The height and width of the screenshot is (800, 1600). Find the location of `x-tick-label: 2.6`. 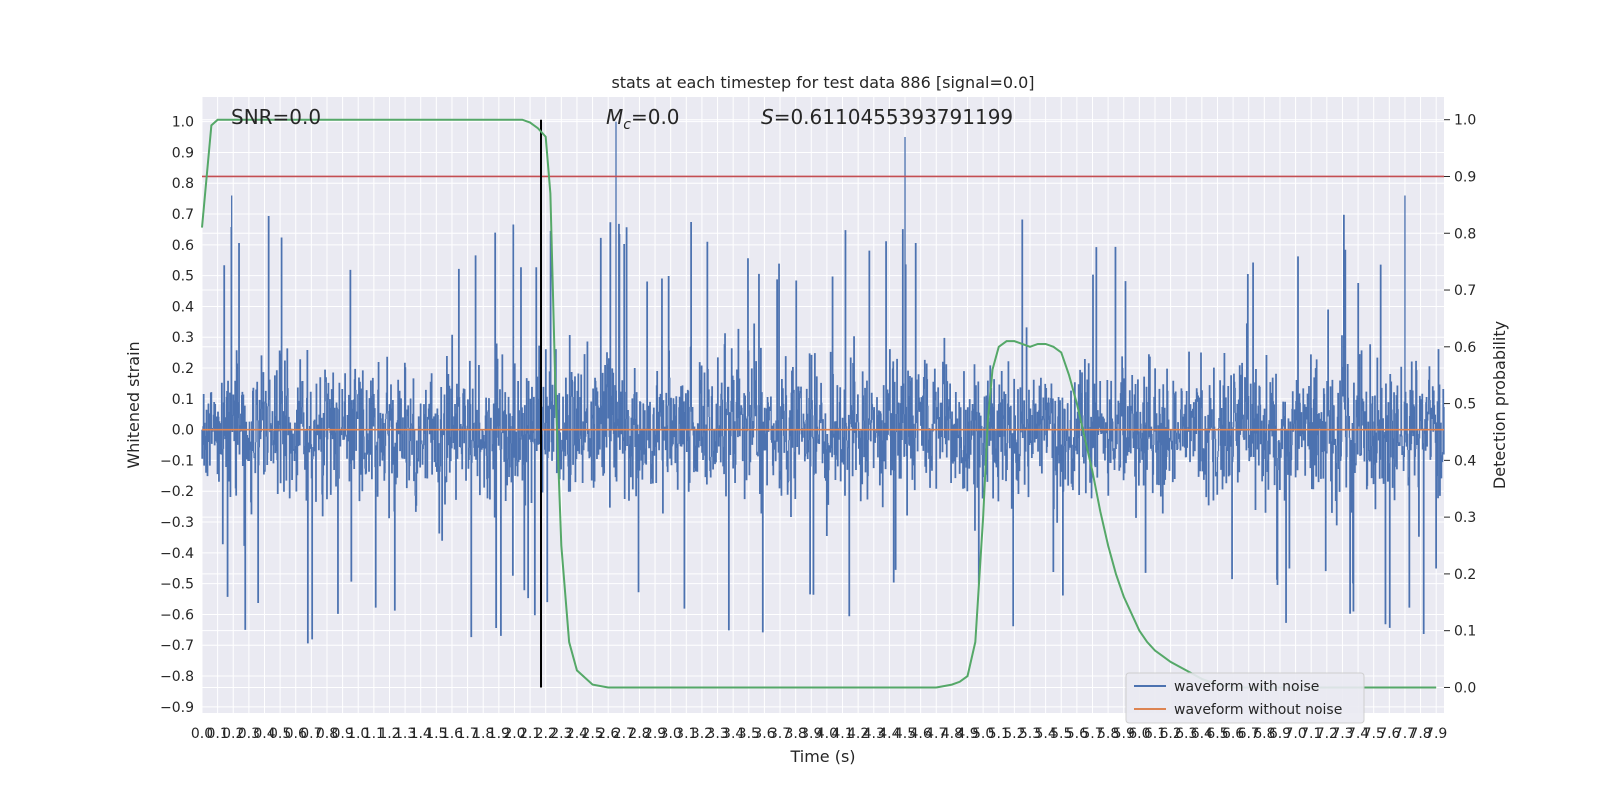

x-tick-label: 2.6 is located at coordinates (608, 734).